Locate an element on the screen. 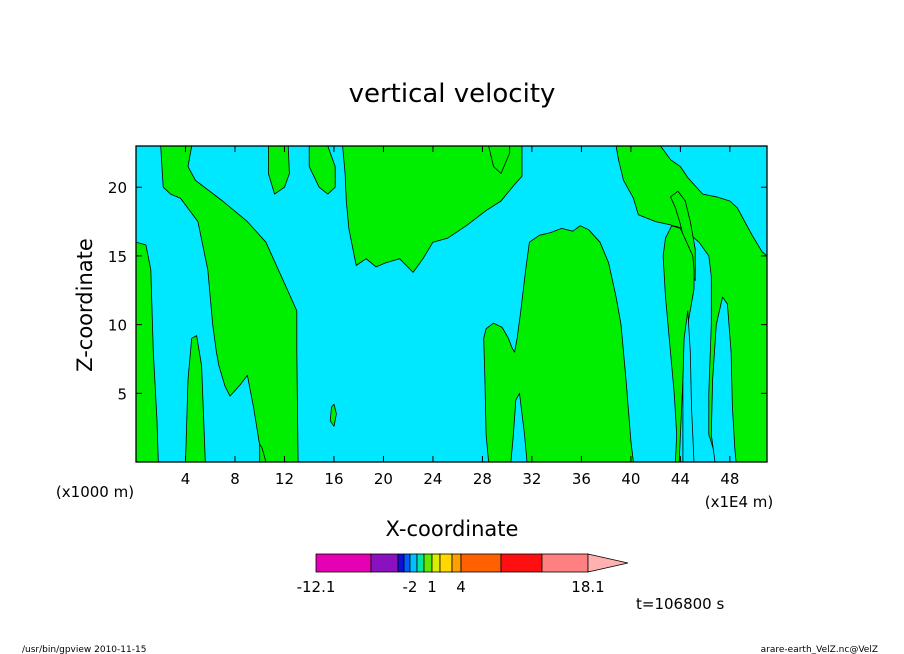 The image size is (904, 654). y-tick-label-5: 5 is located at coordinates (122, 394).